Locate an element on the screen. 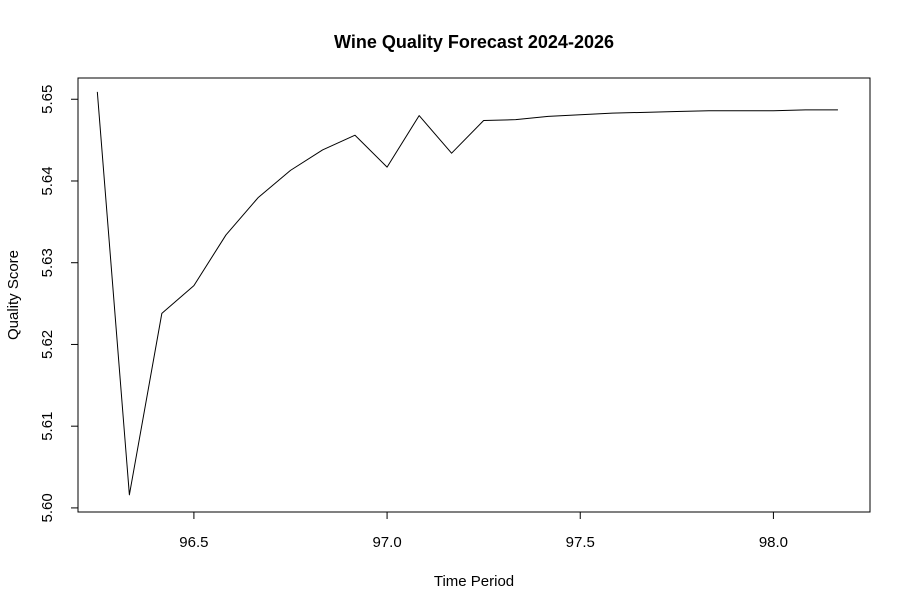  x-tick-label: 97.0 is located at coordinates (386, 542).